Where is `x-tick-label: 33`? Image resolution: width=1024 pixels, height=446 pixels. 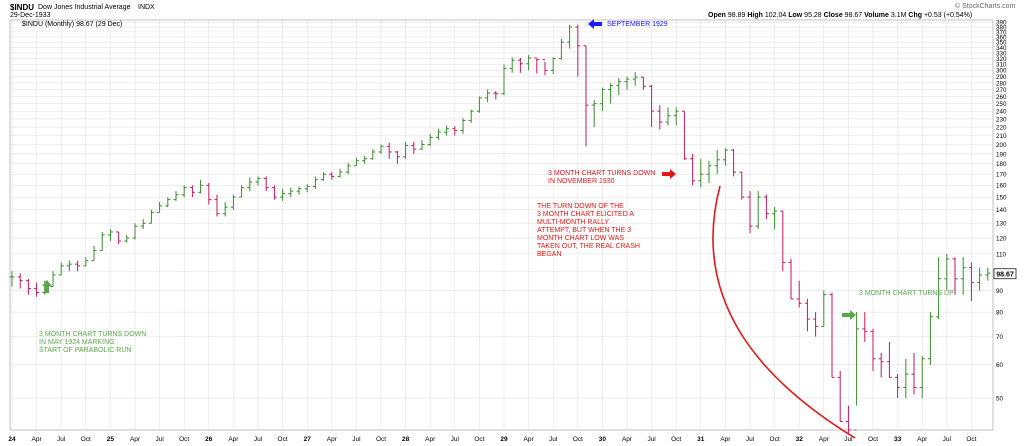
x-tick-label: 33 is located at coordinates (898, 439).